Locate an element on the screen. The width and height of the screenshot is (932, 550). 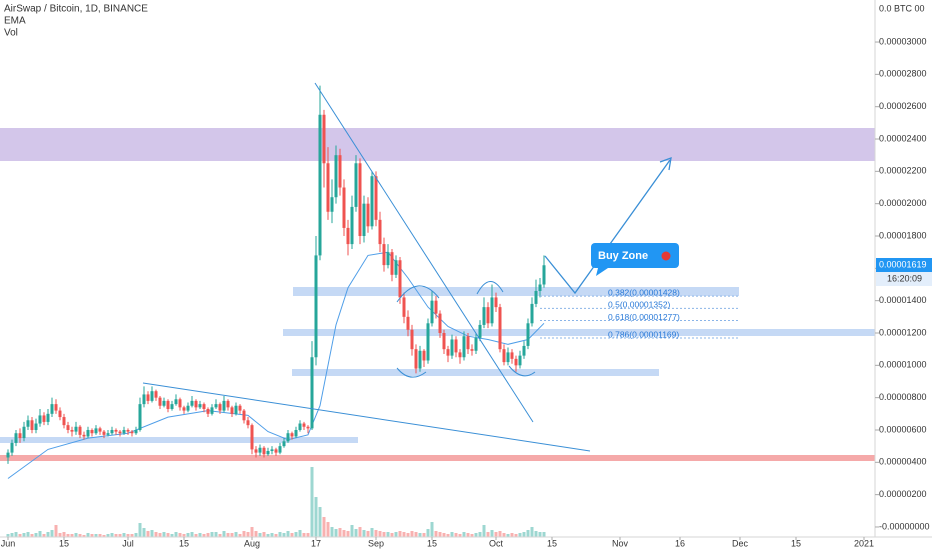
x-tick-label: 15 is located at coordinates (64, 543).